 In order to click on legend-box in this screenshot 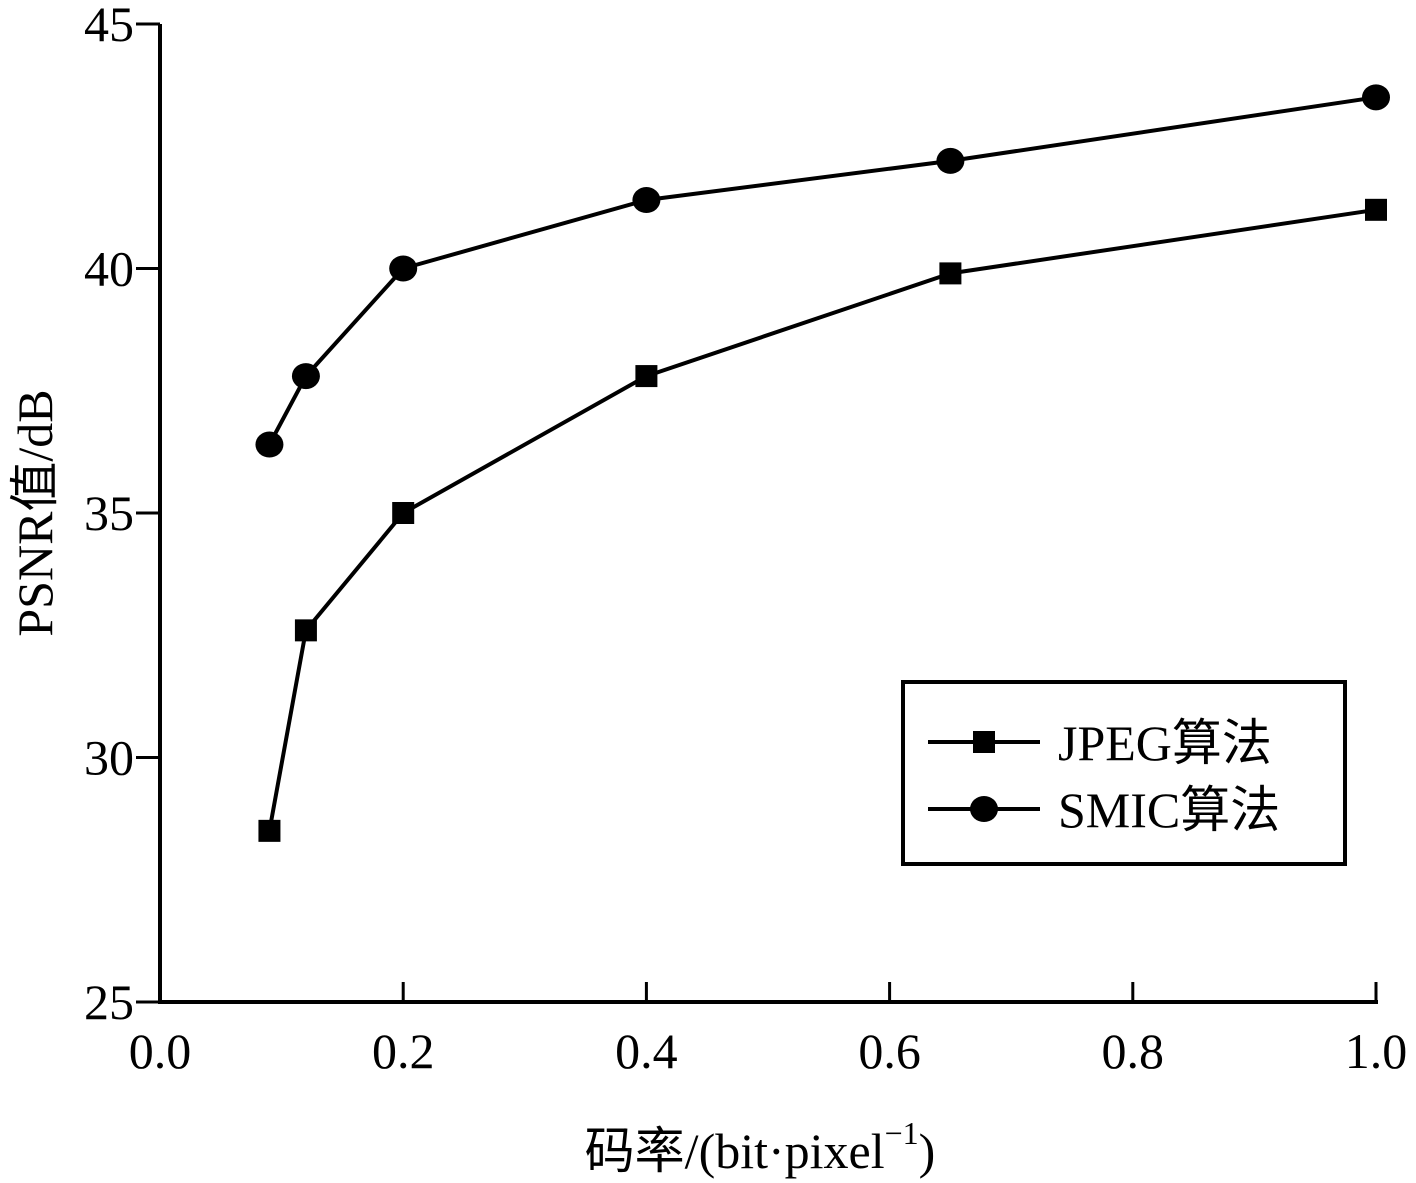, I will do `click(1124, 773)`.